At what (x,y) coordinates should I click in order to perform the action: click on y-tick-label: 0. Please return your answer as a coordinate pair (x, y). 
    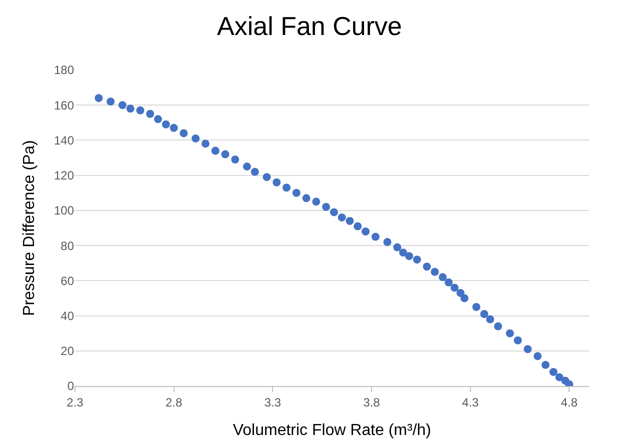
    Looking at the image, I should click on (70, 386).